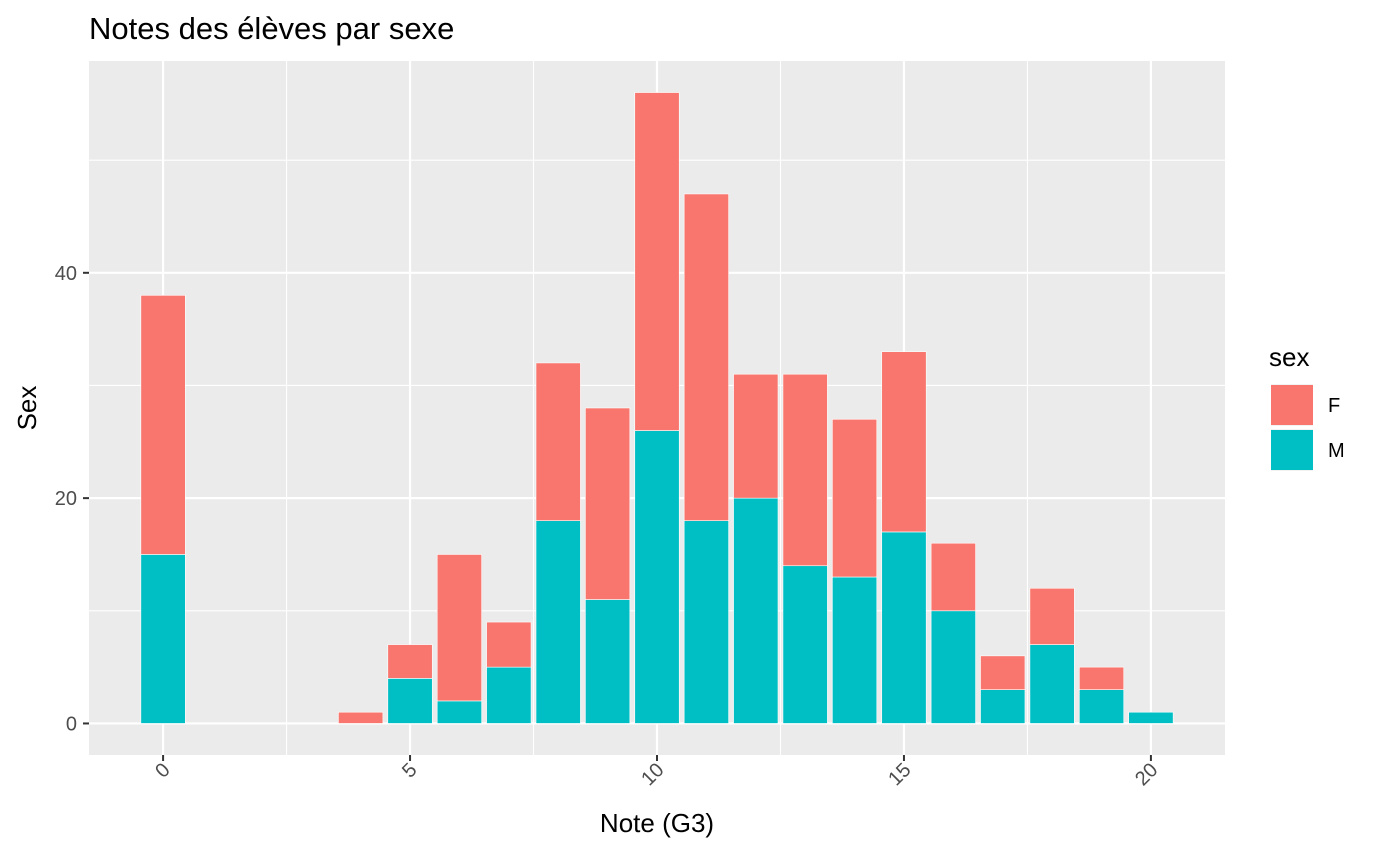 Image resolution: width=1378 pixels, height=851 pixels. Describe the element at coordinates (899, 774) in the screenshot. I see `x-tick-label: 15` at that location.